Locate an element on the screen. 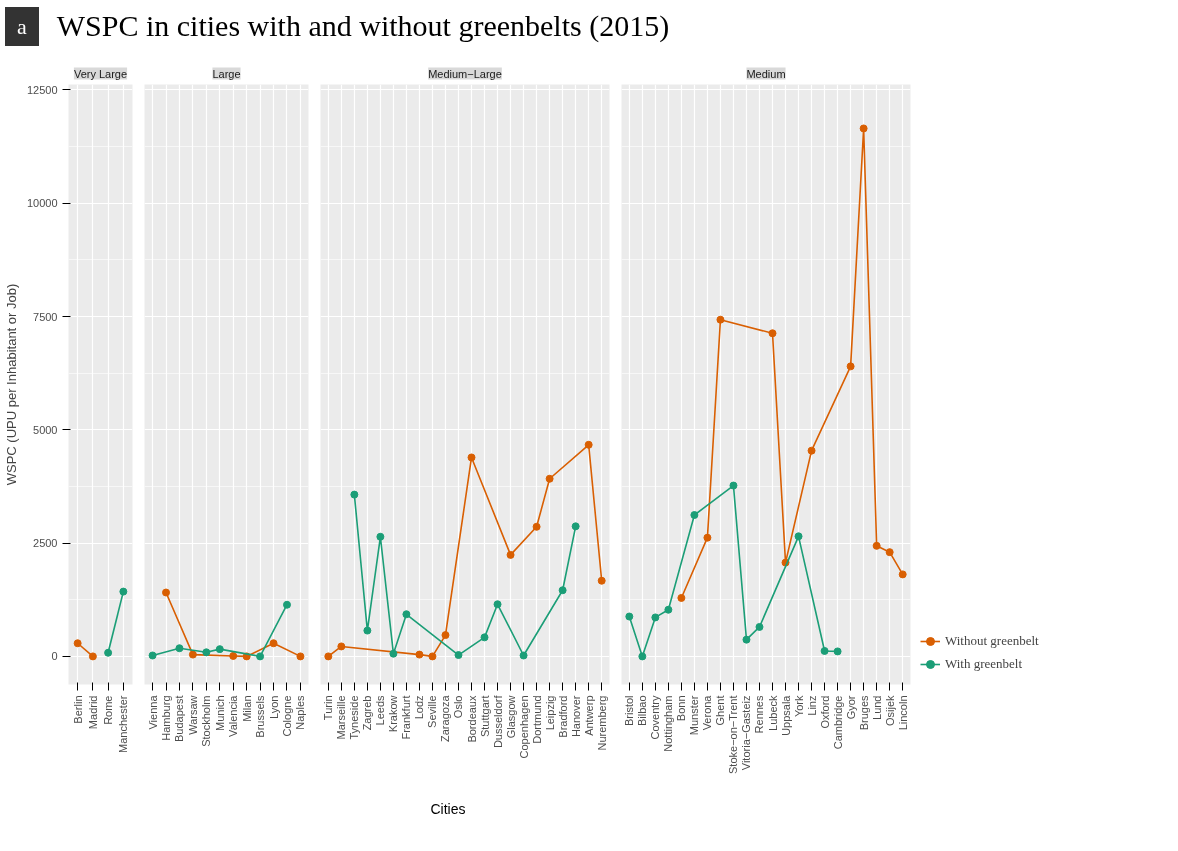 The image size is (1178, 851). y-axis-title: WSPC (UPU per Inhabitant or Job) is located at coordinates (11, 384).